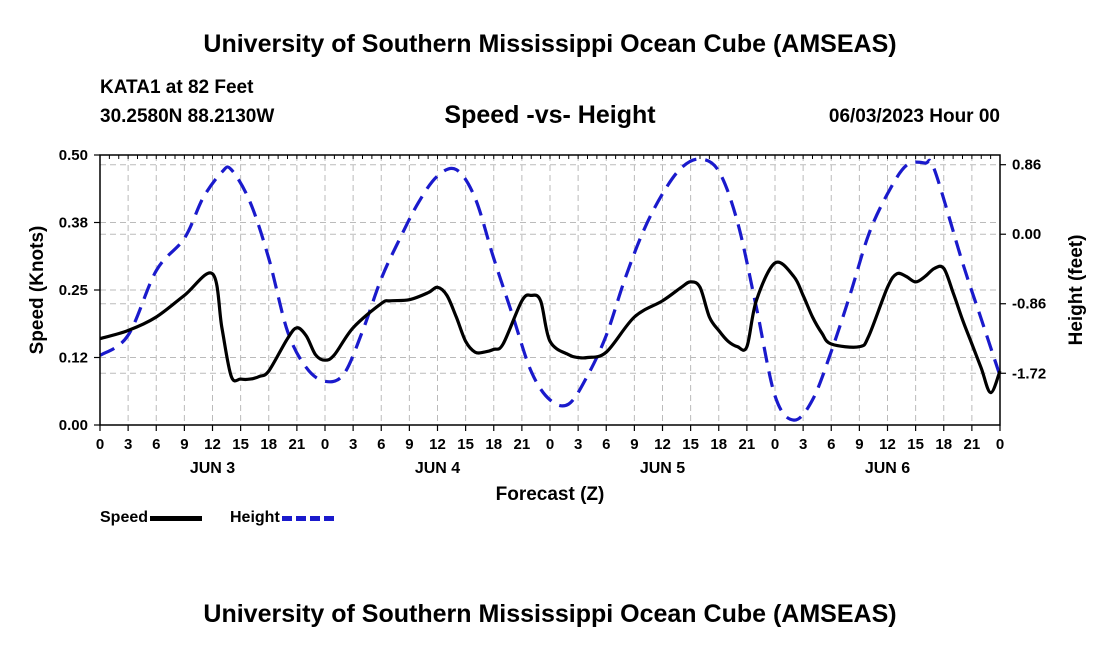  I want to click on y-axis-left: 0.00 0.12 0.25 0.38 0.50, so click(79, 290).